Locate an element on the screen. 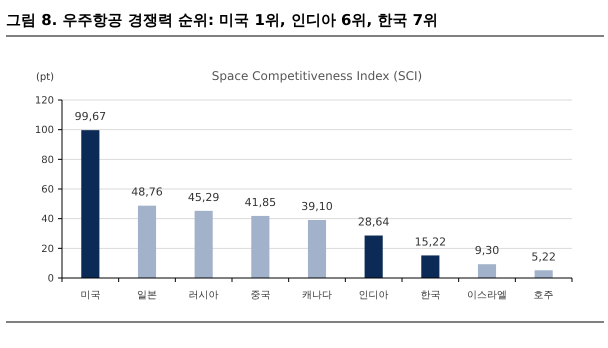 The width and height of the screenshot is (608, 348). y-tick-label: 0 is located at coordinates (51, 279).